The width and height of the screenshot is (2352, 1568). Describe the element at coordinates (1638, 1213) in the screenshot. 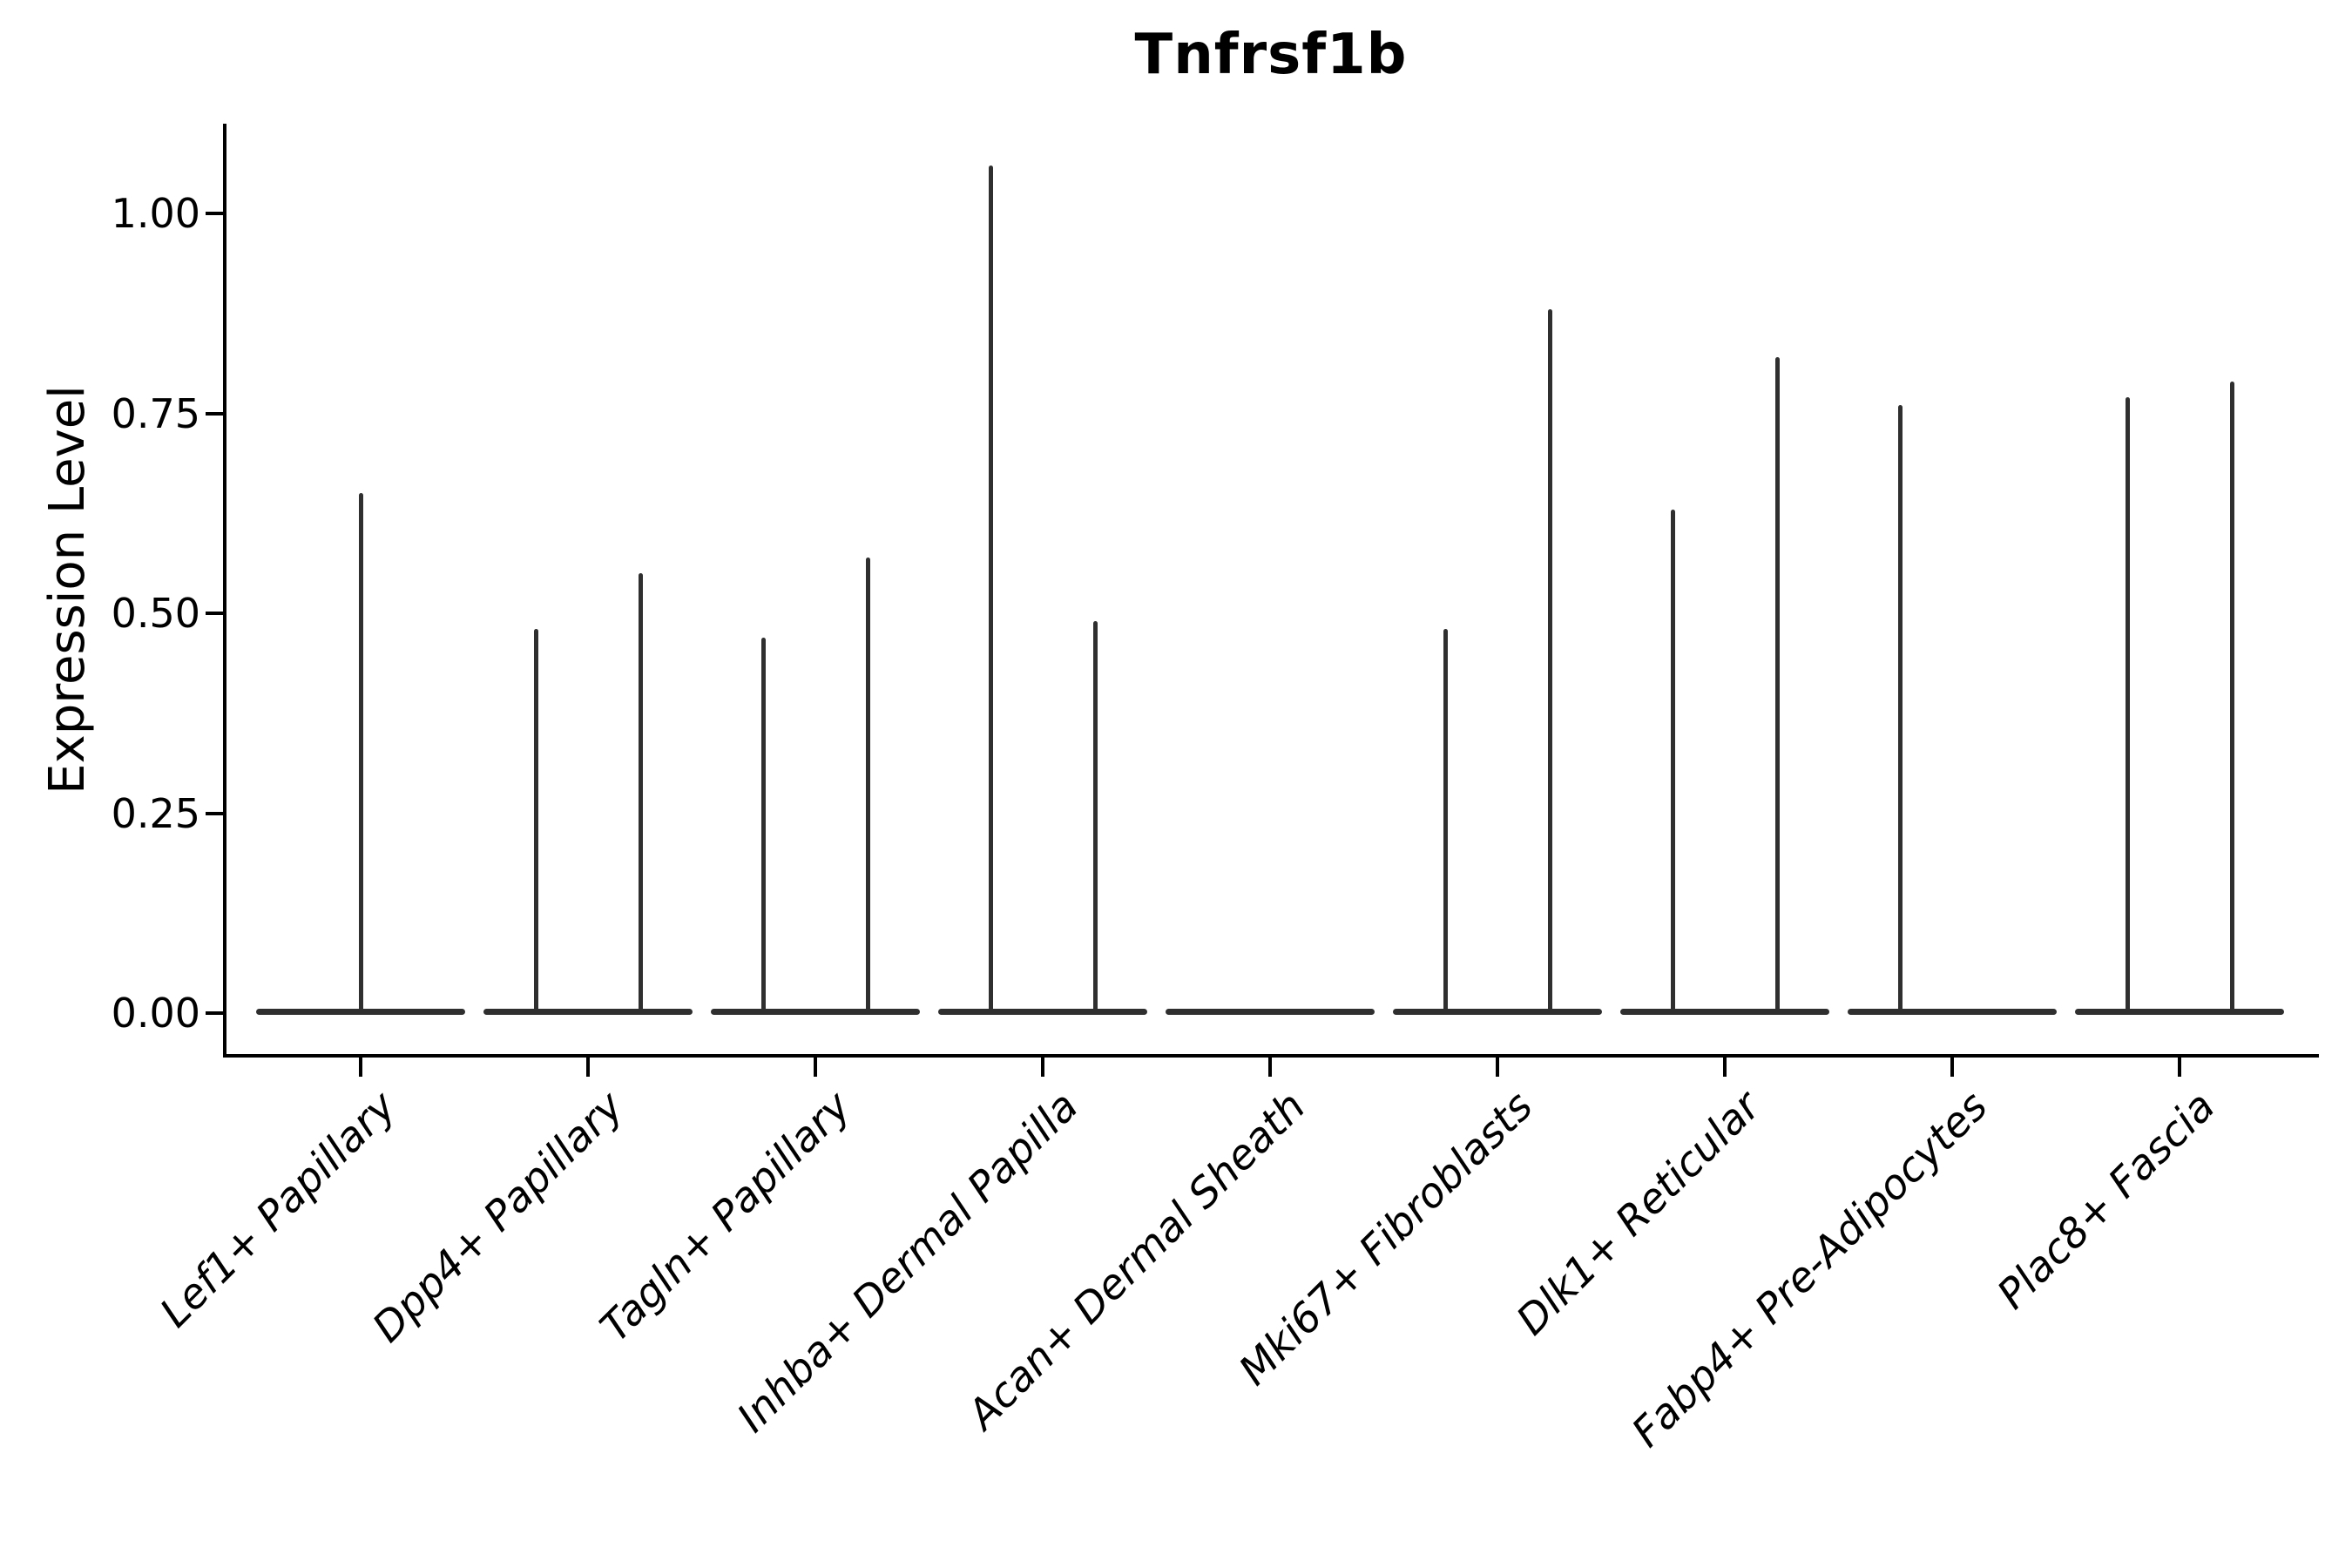

I see `x-tick-label: Dlk1+ Reticular` at that location.